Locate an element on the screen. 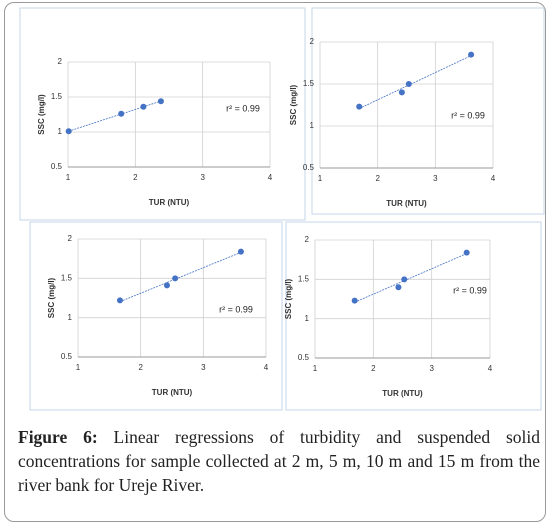 The image size is (550, 526). caption-label: Figure 6: is located at coordinates (58, 437).